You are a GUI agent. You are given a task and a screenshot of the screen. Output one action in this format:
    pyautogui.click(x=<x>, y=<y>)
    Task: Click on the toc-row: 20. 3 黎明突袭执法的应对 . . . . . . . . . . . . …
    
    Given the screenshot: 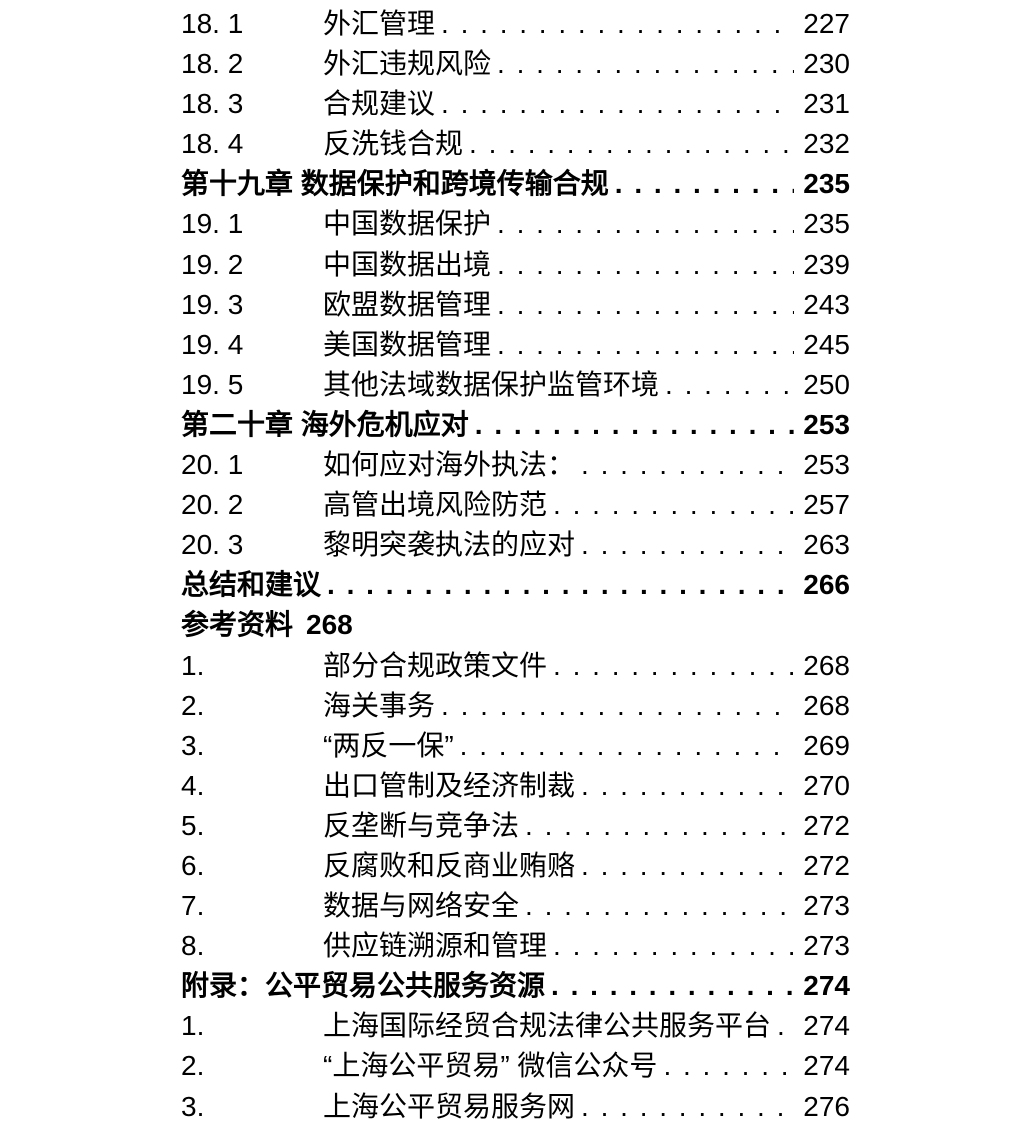 What is the action you would take?
    pyautogui.click(x=515, y=545)
    